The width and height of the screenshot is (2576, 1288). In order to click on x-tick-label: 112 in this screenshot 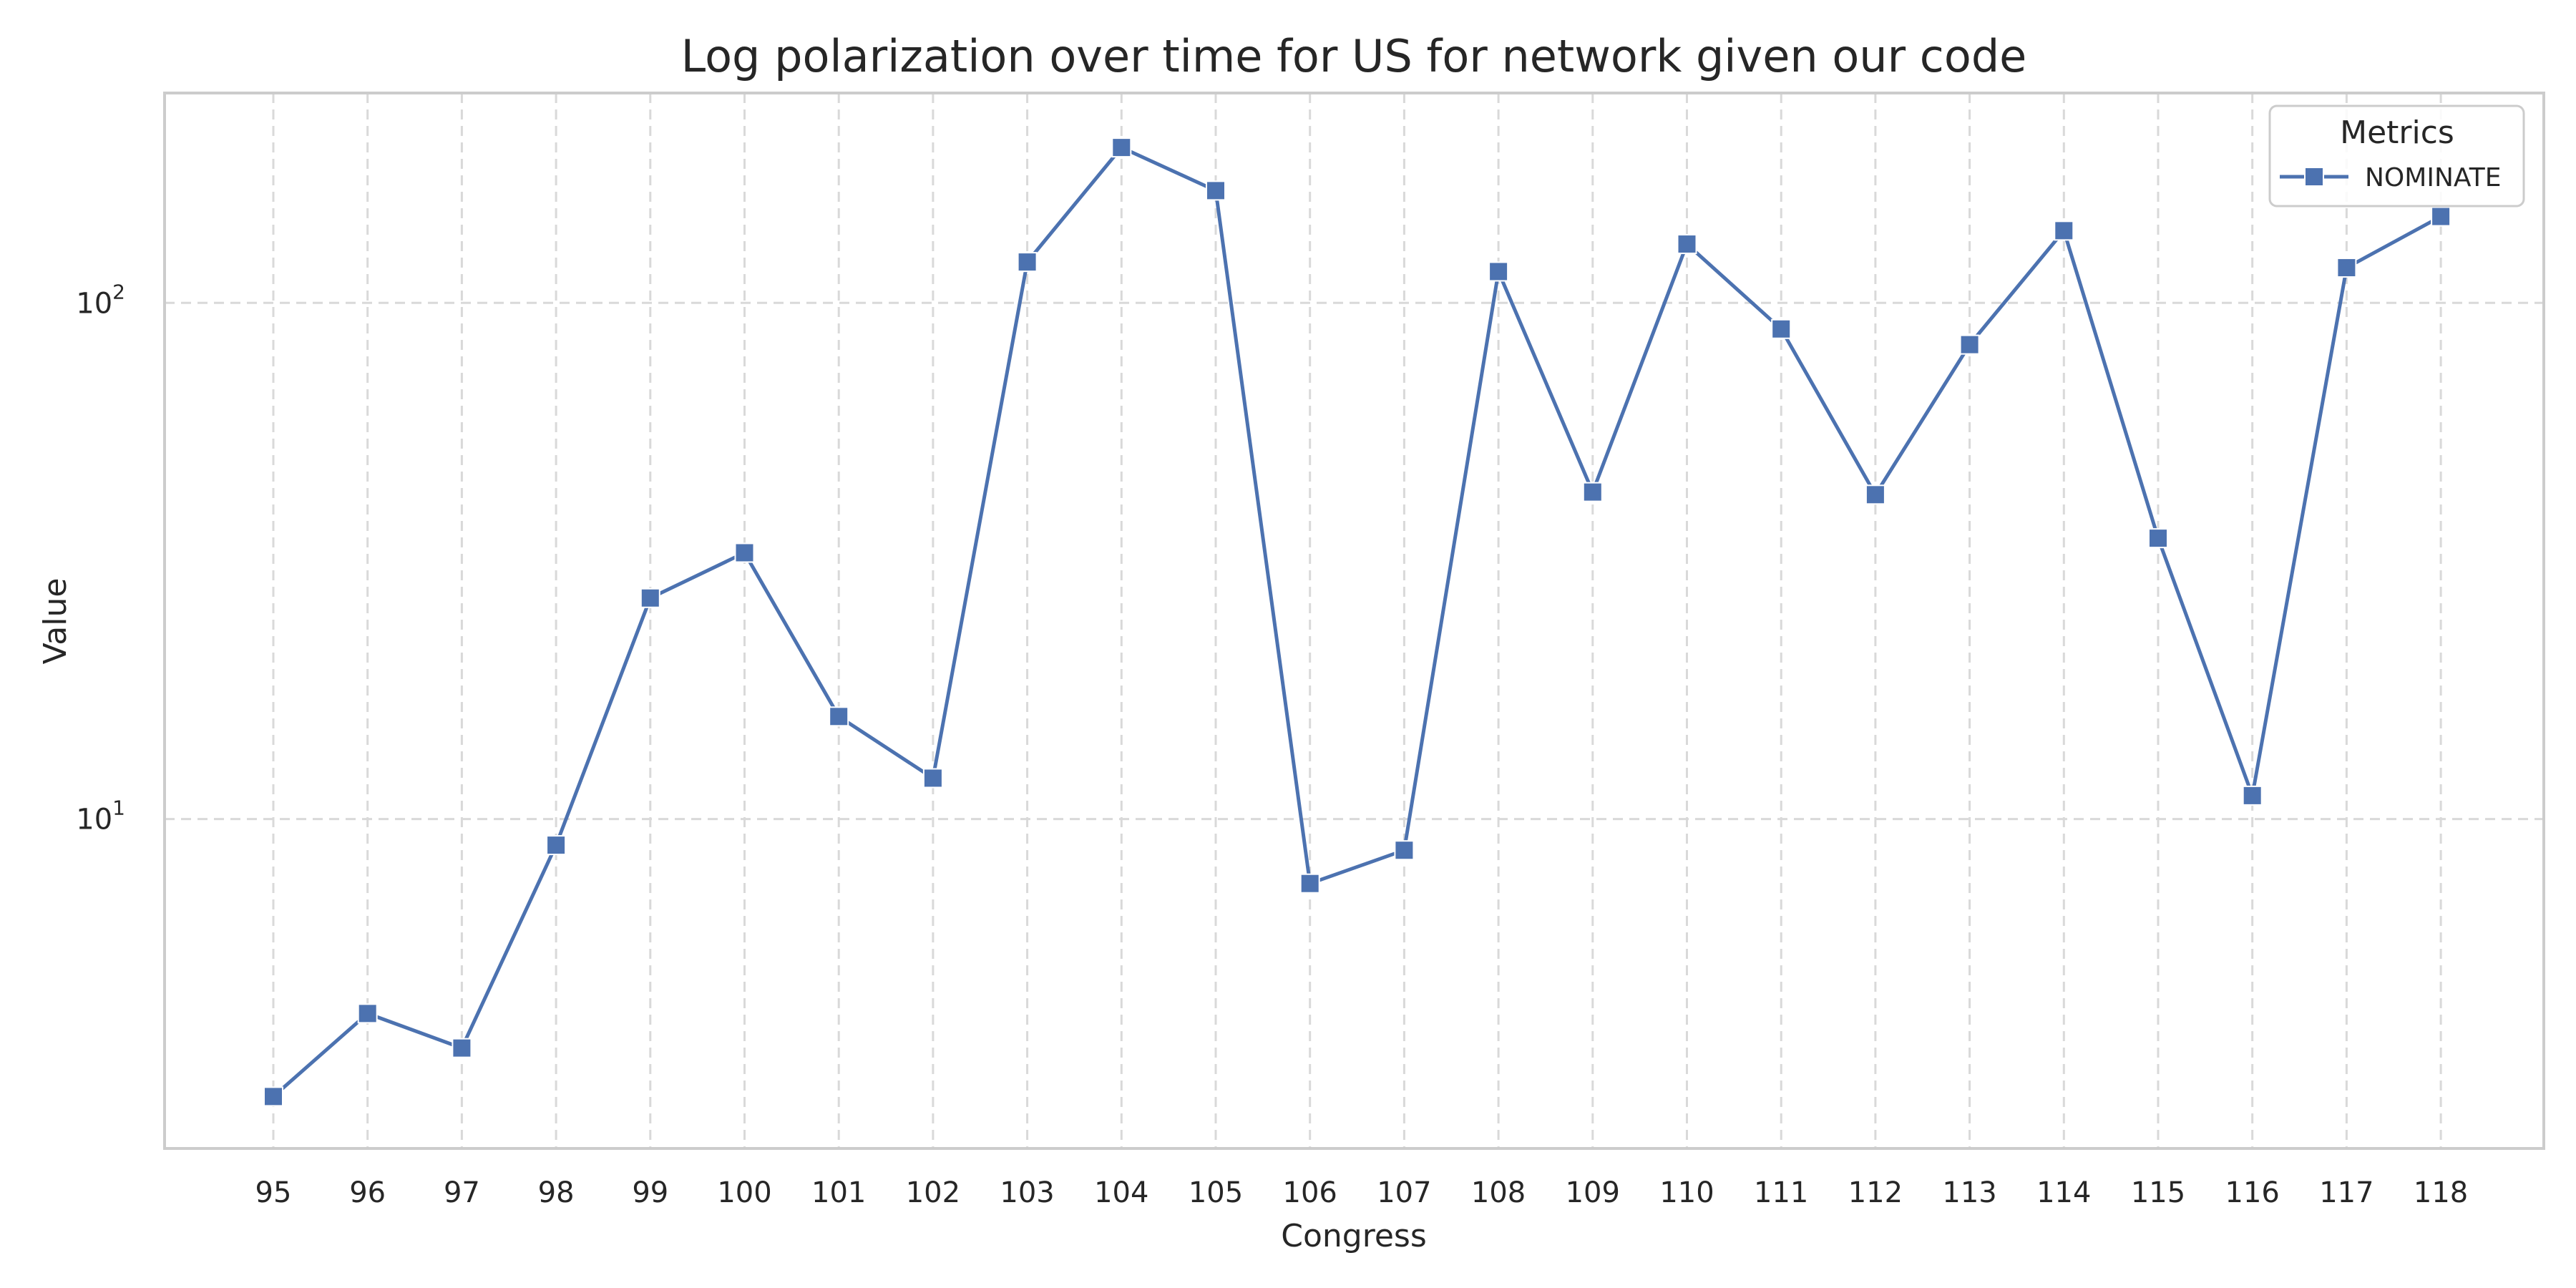, I will do `click(1875, 1192)`.